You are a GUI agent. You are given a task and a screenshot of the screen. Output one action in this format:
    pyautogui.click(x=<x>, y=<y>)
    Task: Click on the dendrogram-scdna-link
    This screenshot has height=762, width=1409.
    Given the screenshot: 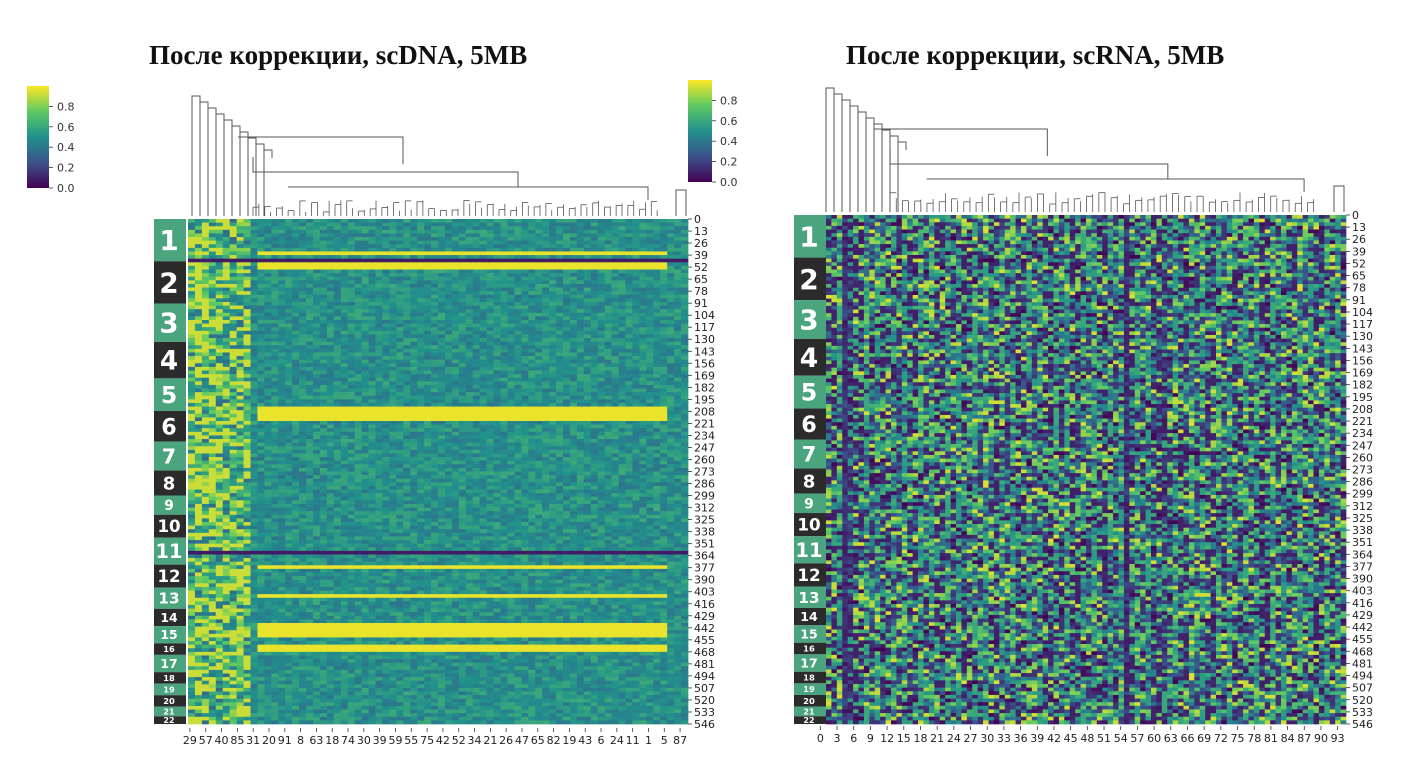 What is the action you would take?
    pyautogui.click(x=212, y=161)
    